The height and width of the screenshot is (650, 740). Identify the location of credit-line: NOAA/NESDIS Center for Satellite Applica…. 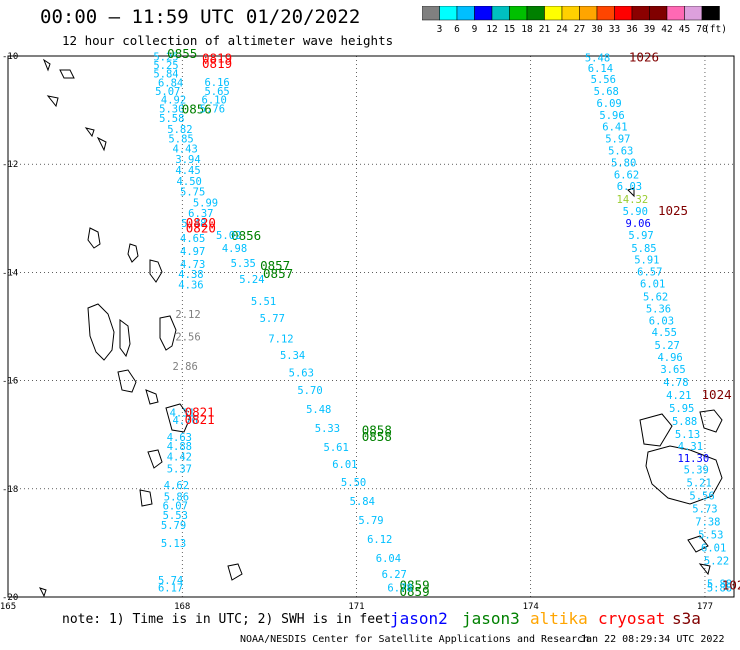
(415, 639).